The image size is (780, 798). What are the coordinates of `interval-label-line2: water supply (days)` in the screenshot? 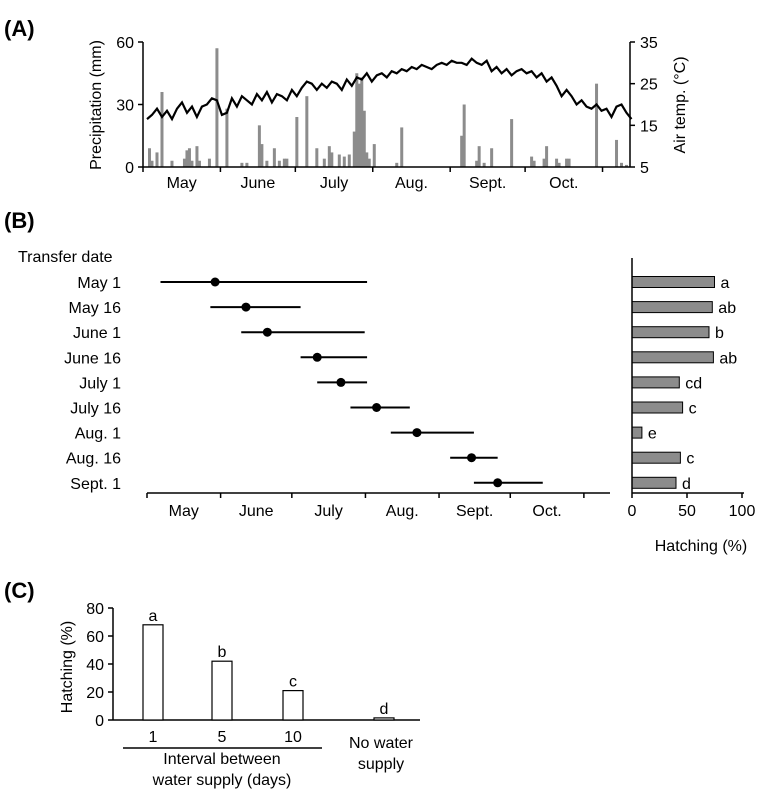 It's located at (222, 780).